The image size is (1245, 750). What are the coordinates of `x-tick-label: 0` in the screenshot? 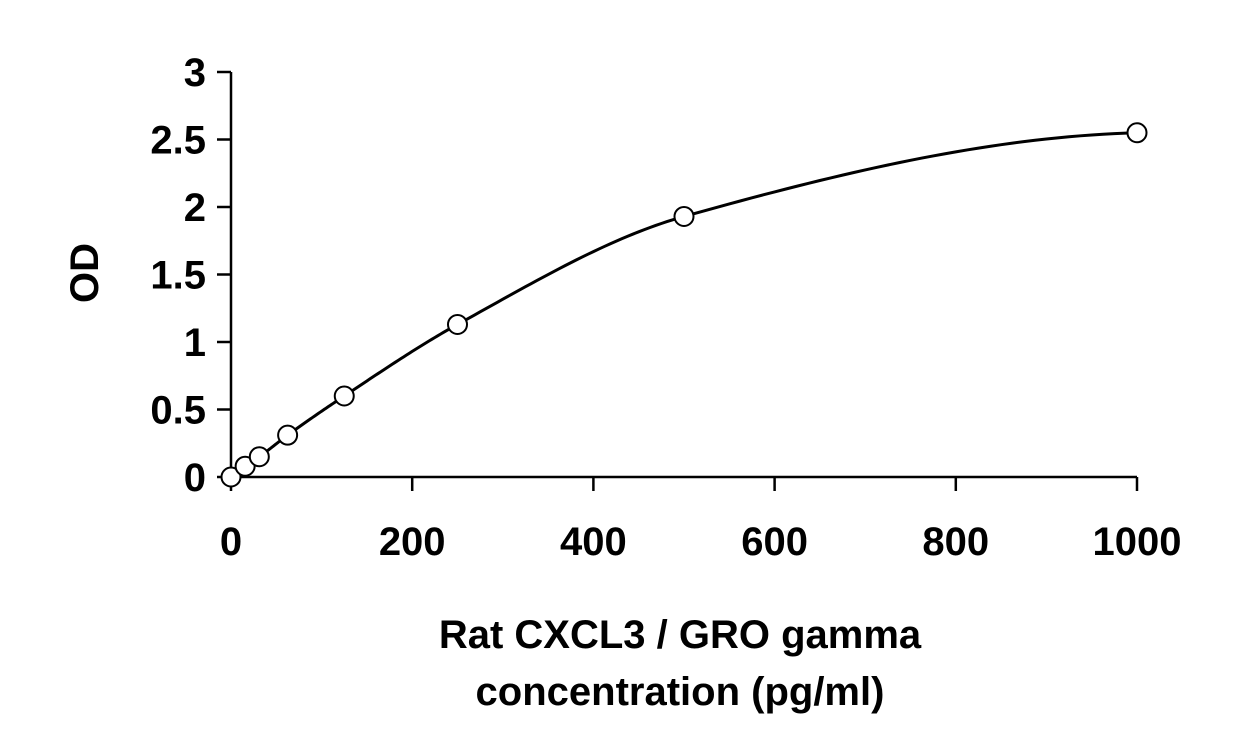 It's located at (231, 542).